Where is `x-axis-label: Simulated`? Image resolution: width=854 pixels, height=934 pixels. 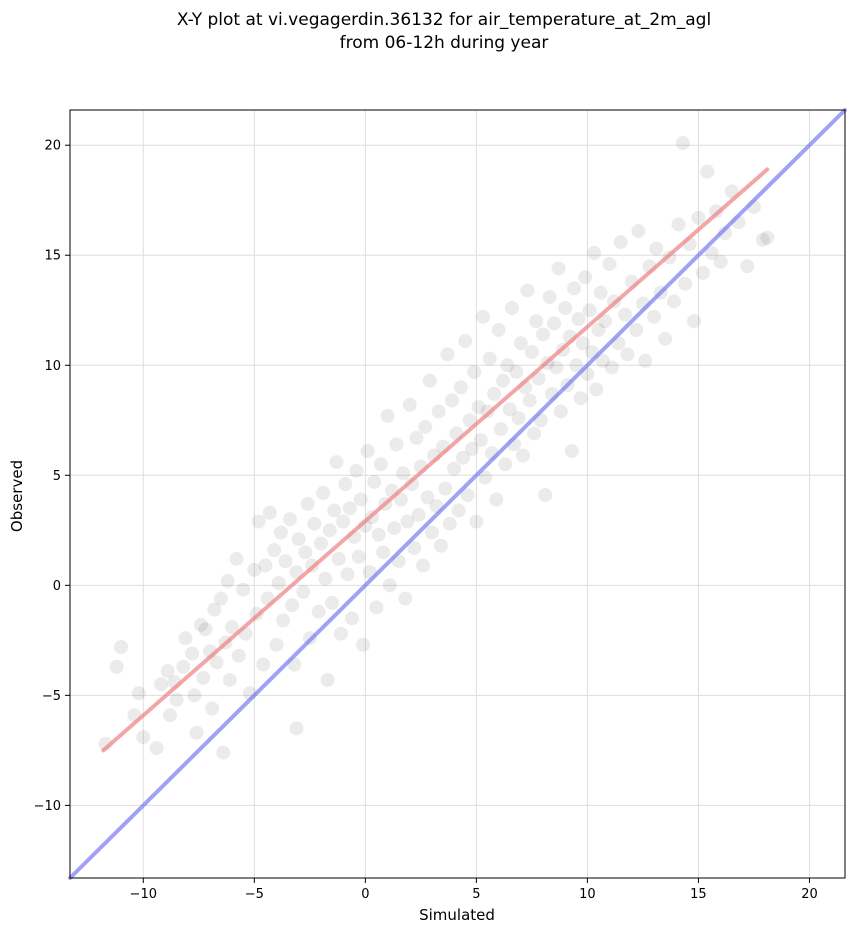
x-axis-label: Simulated is located at coordinates (457, 915).